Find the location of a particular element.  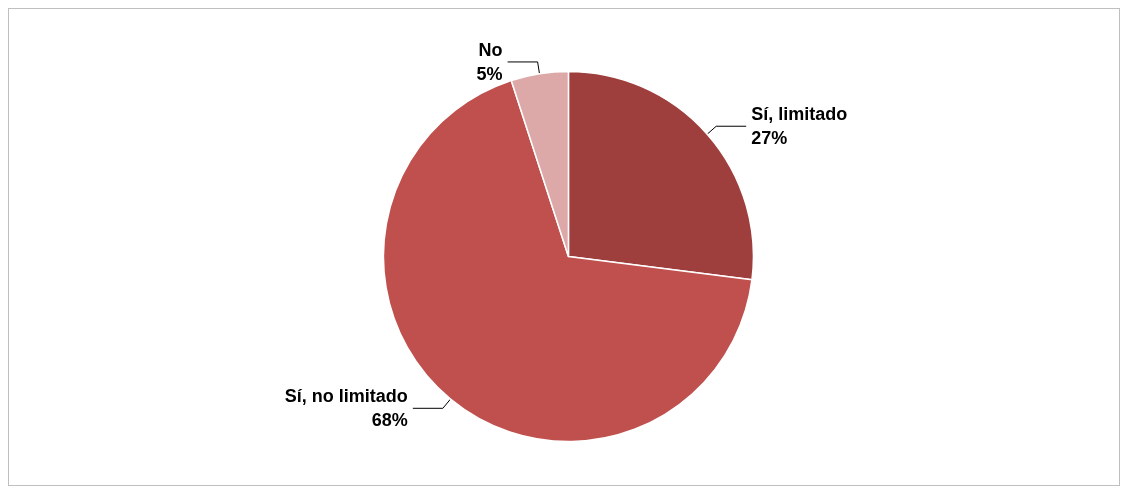

data-label: 27% is located at coordinates (769, 138).